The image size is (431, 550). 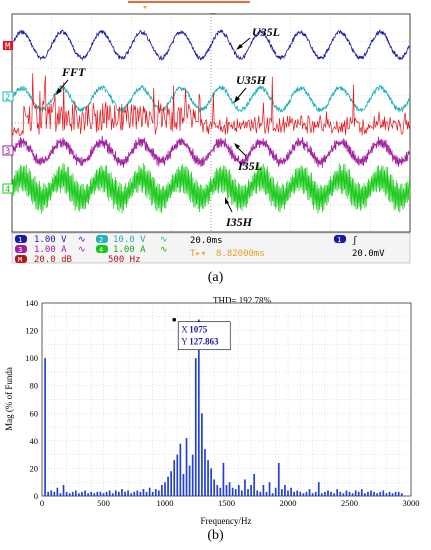 What do you see at coordinates (34, 468) in the screenshot?
I see `y-tick-label: 20` at bounding box center [34, 468].